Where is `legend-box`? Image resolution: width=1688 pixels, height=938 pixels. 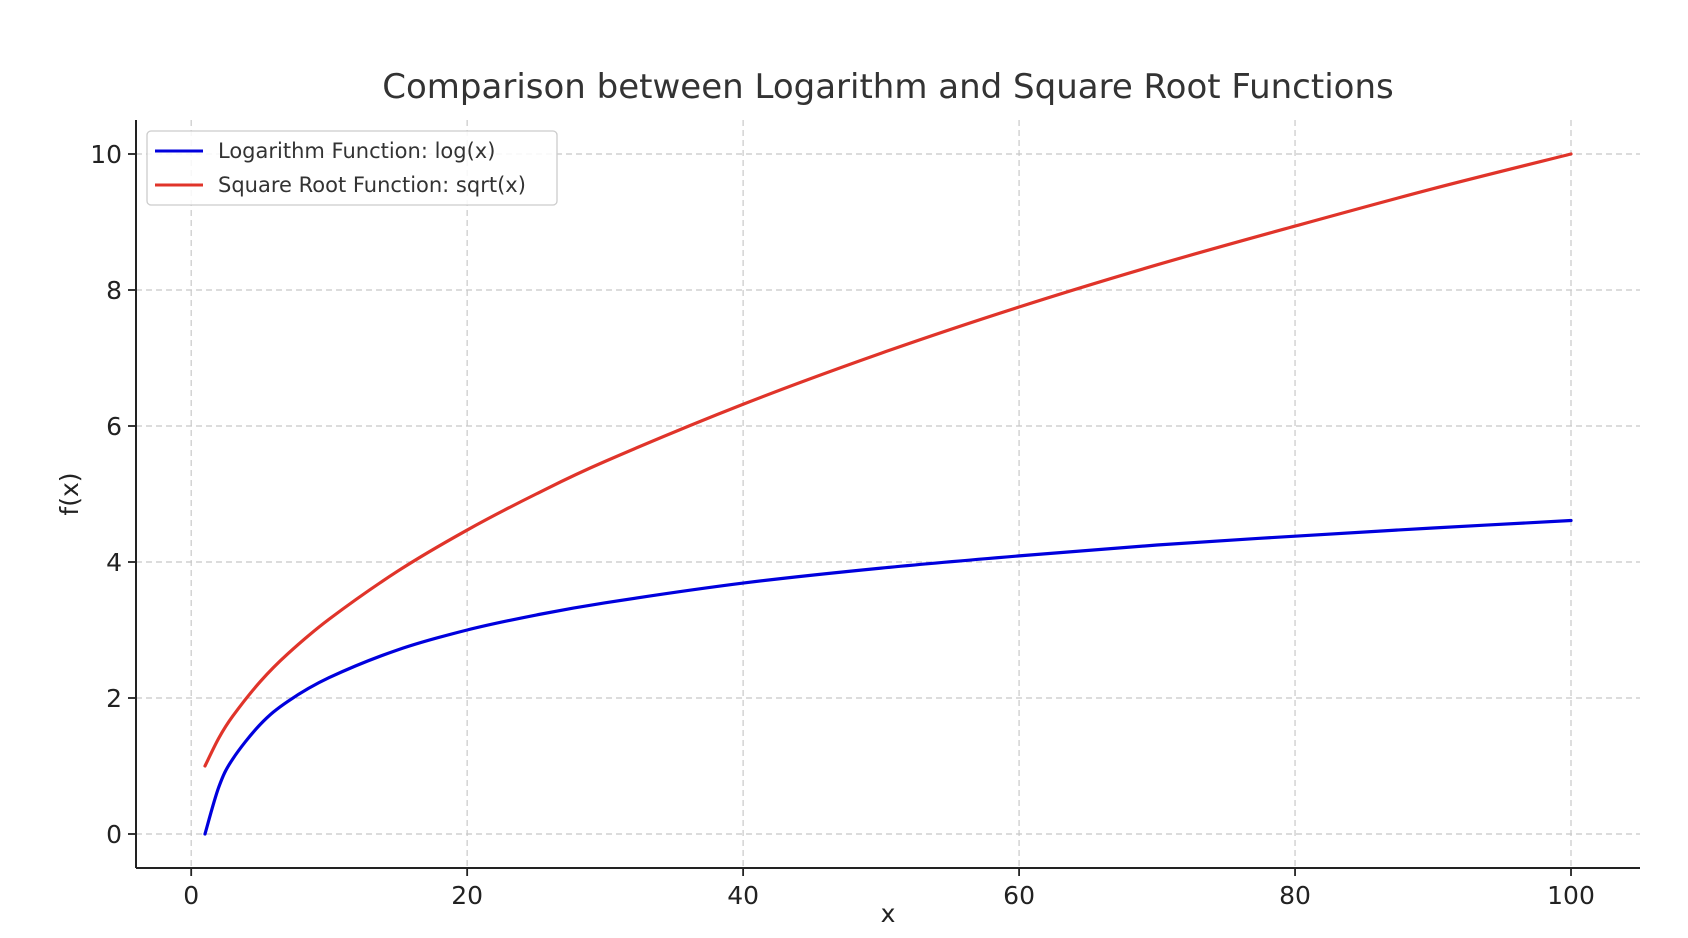
legend-box is located at coordinates (352, 168).